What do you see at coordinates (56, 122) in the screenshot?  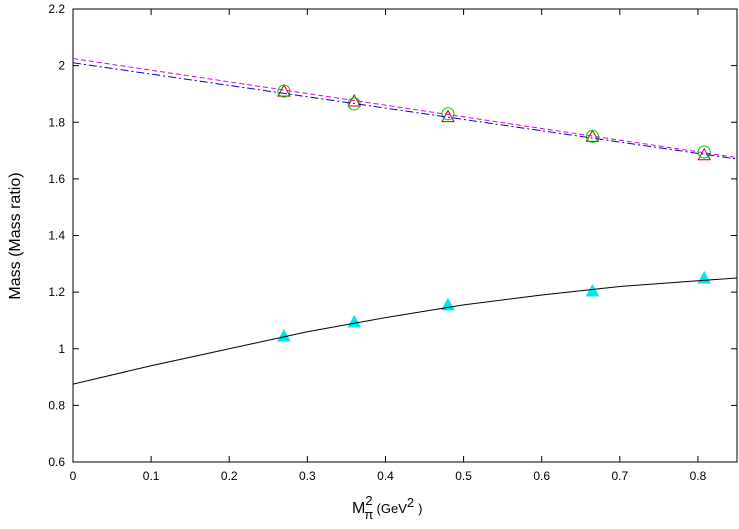 I see `y-tick-label: 1.8` at bounding box center [56, 122].